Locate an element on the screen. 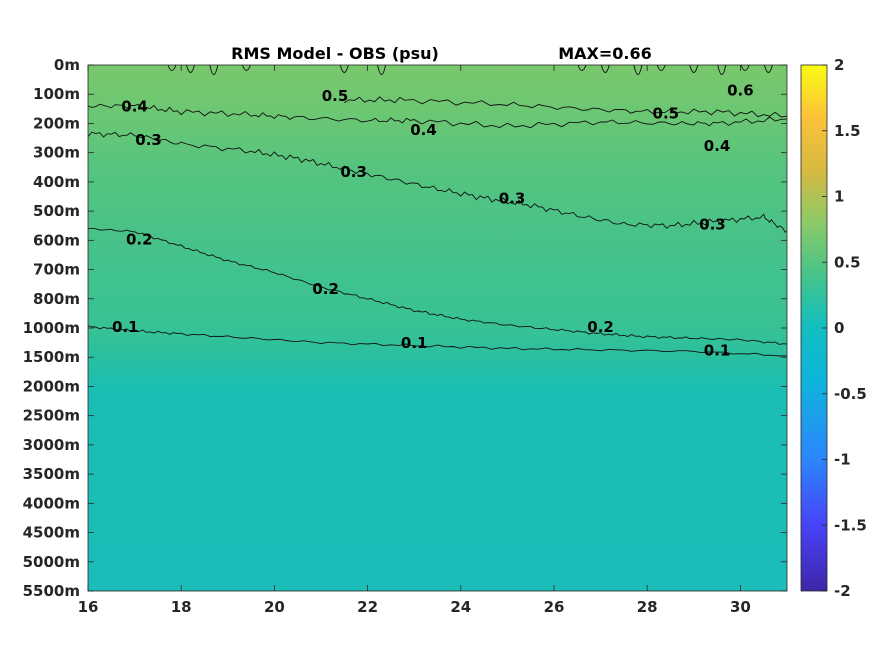 The image size is (875, 661). y-tick-label: 5500m is located at coordinates (51, 591).